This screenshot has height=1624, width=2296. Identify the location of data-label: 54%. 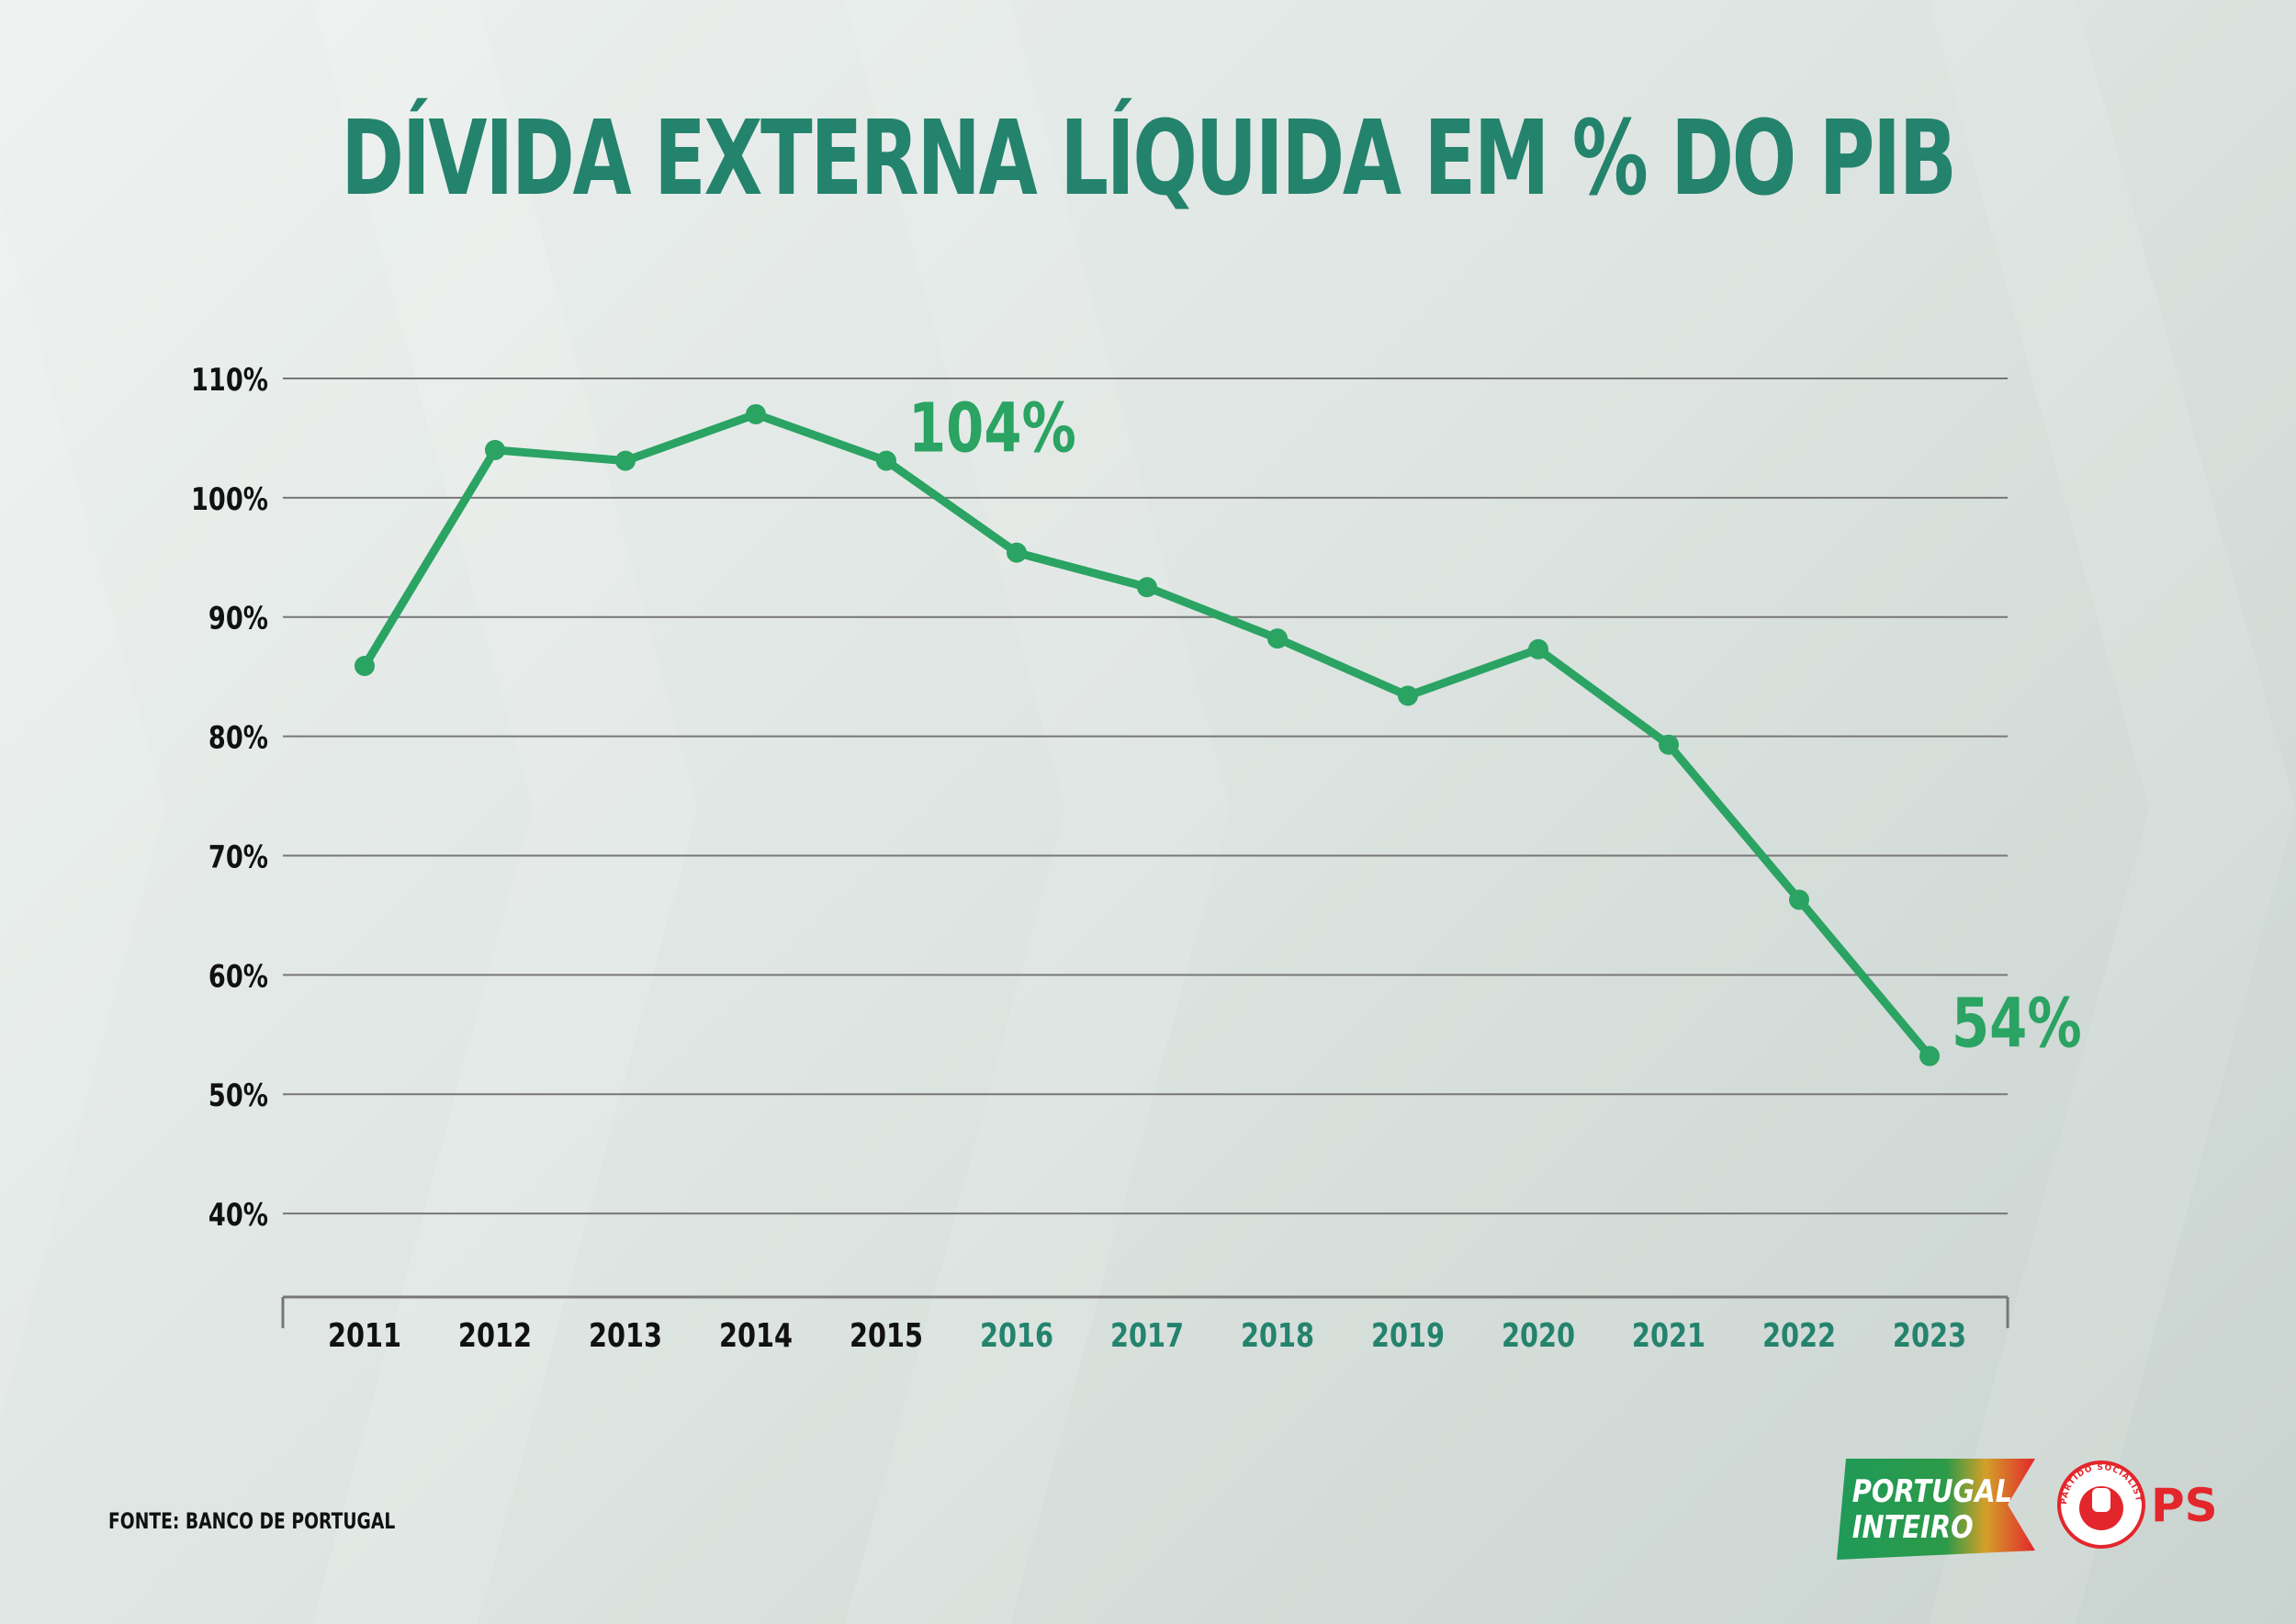
(2017, 1023).